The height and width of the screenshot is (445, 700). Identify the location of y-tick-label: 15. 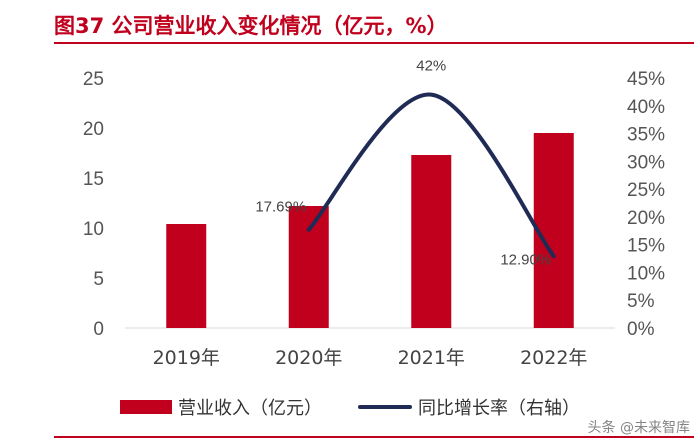
(93, 179).